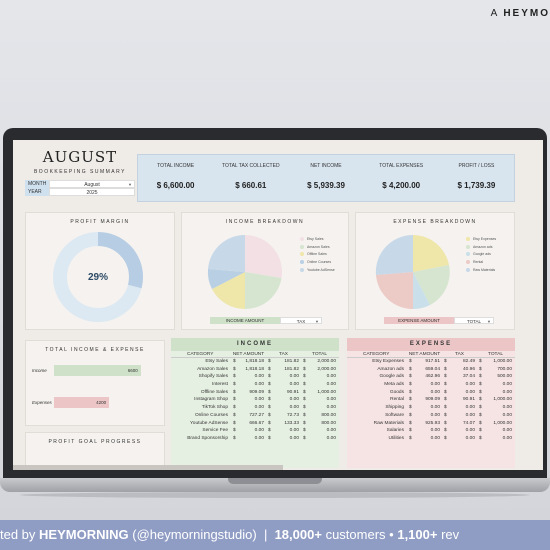 The width and height of the screenshot is (550, 550). I want to click on table-cell: $82.49, so click(459, 361).